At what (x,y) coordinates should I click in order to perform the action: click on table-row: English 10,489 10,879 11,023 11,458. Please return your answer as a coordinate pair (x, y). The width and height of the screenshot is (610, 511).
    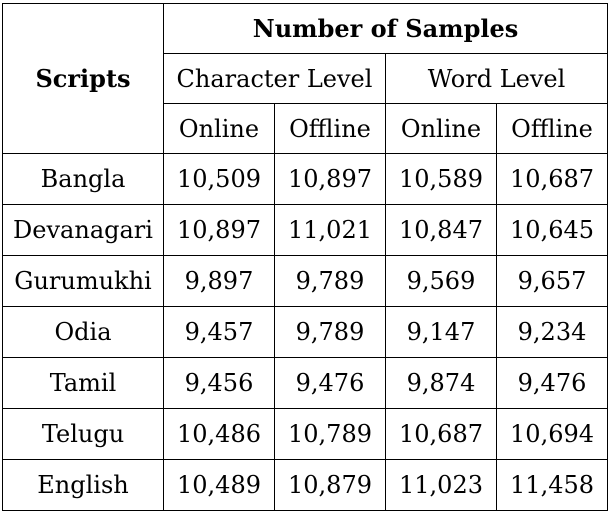
    Looking at the image, I should click on (305, 485).